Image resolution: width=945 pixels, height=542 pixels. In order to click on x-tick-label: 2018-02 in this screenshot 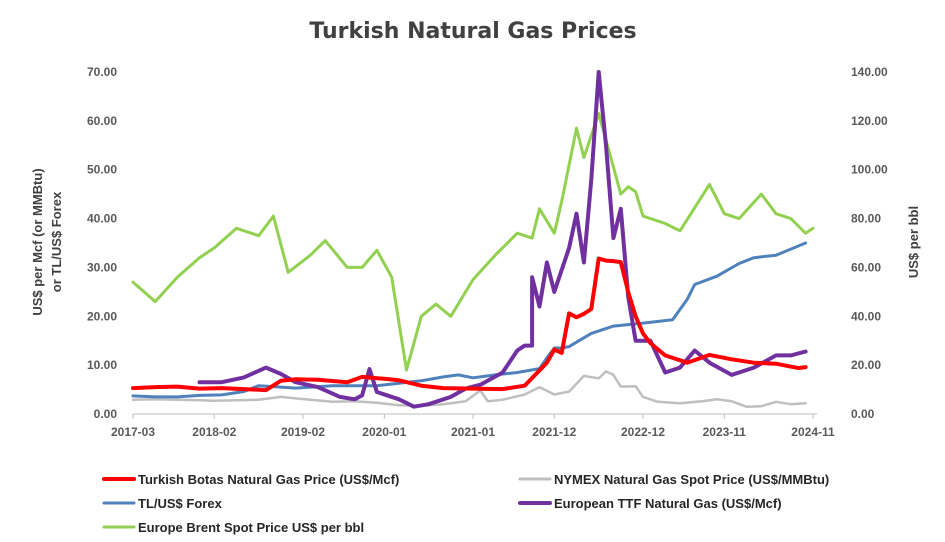, I will do `click(214, 432)`.